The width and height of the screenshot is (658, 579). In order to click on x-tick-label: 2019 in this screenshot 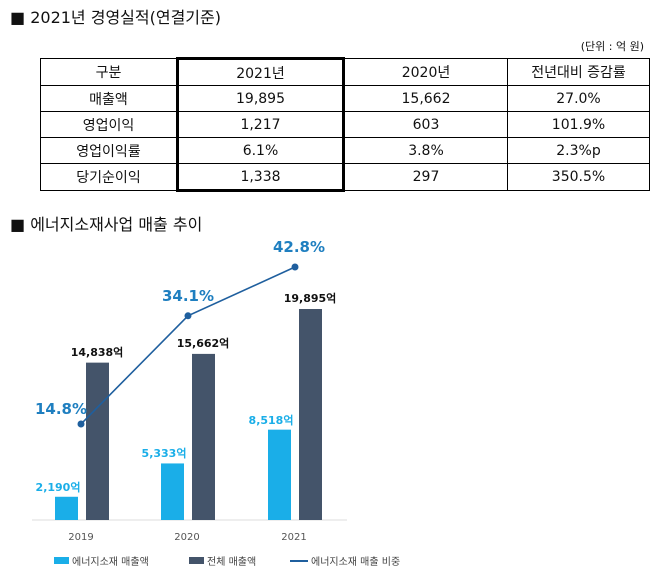, I will do `click(81, 537)`.